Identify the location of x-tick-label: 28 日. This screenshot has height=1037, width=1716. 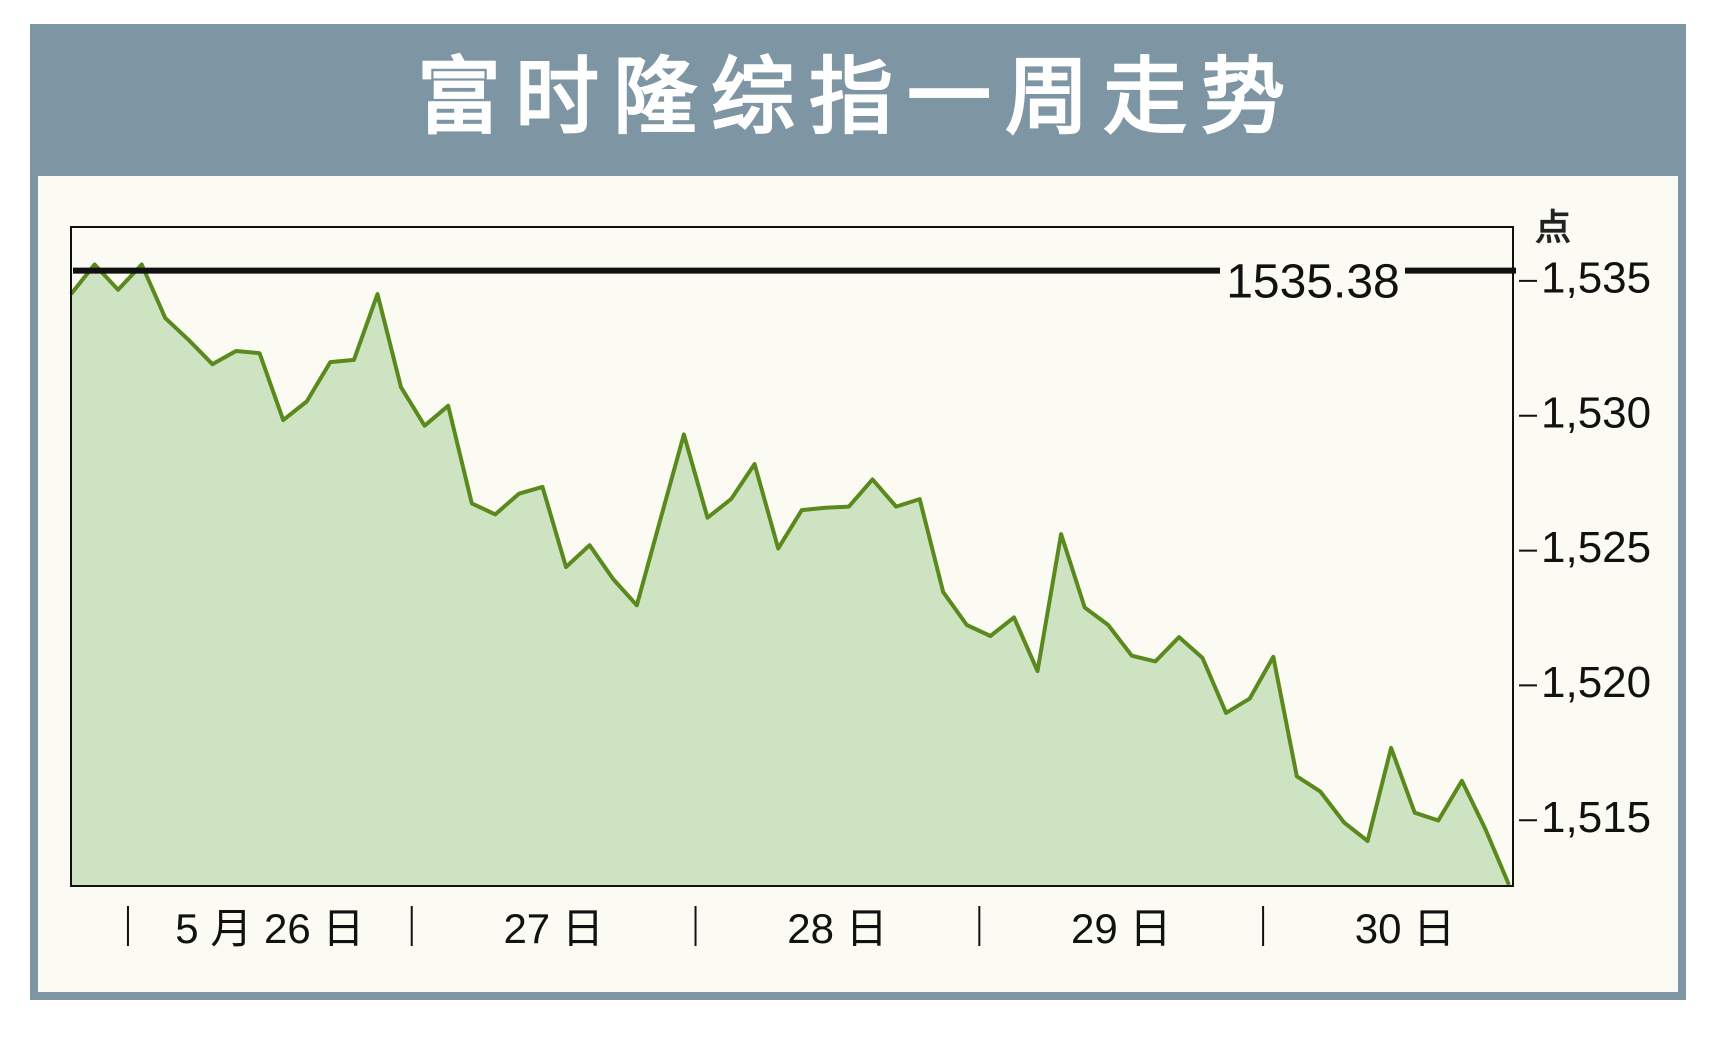
(837, 928).